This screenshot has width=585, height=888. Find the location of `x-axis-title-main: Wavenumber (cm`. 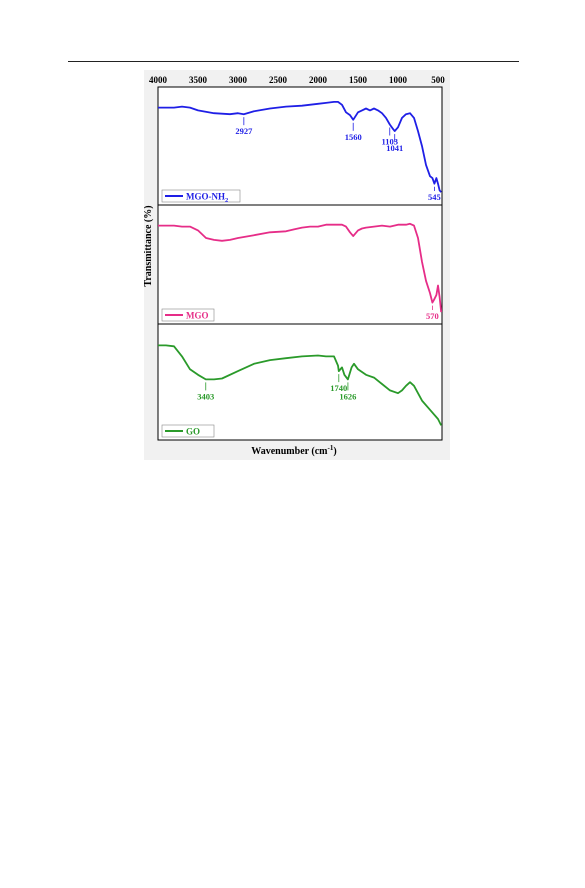

x-axis-title-main: Wavenumber (cm is located at coordinates (289, 451).